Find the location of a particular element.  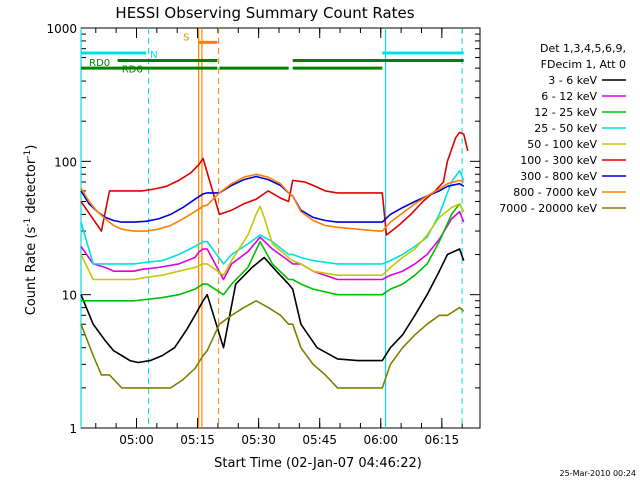

y-tick-label: 10 is located at coordinates (69, 296).